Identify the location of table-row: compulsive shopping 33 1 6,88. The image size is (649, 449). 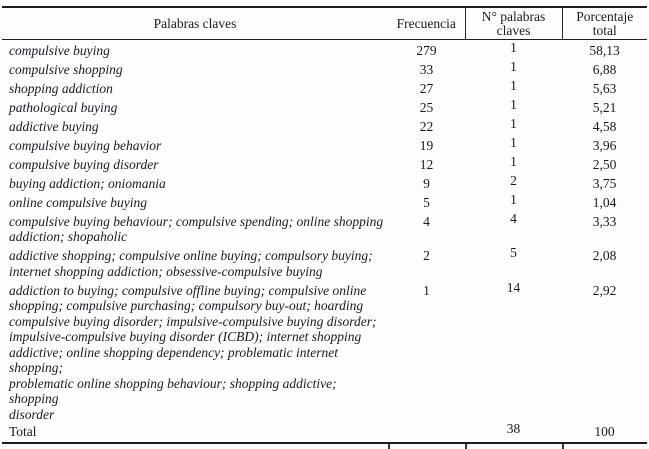
(324, 68).